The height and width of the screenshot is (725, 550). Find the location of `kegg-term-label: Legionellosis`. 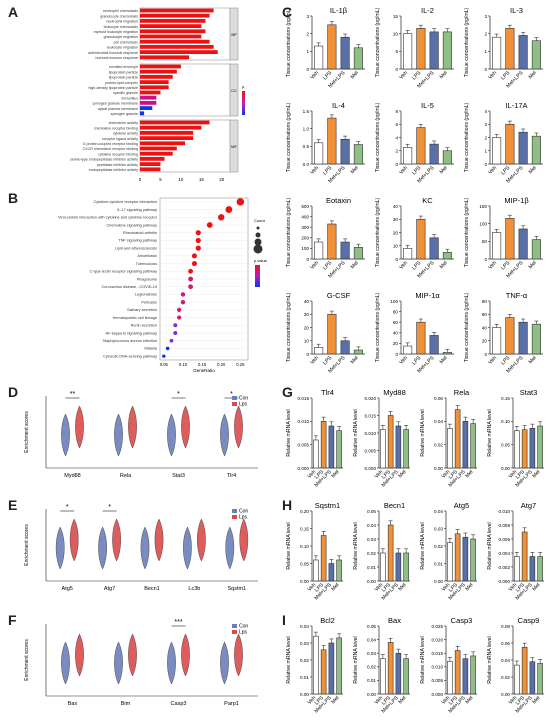

kegg-term-label: Legionellosis is located at coordinates (146, 295).